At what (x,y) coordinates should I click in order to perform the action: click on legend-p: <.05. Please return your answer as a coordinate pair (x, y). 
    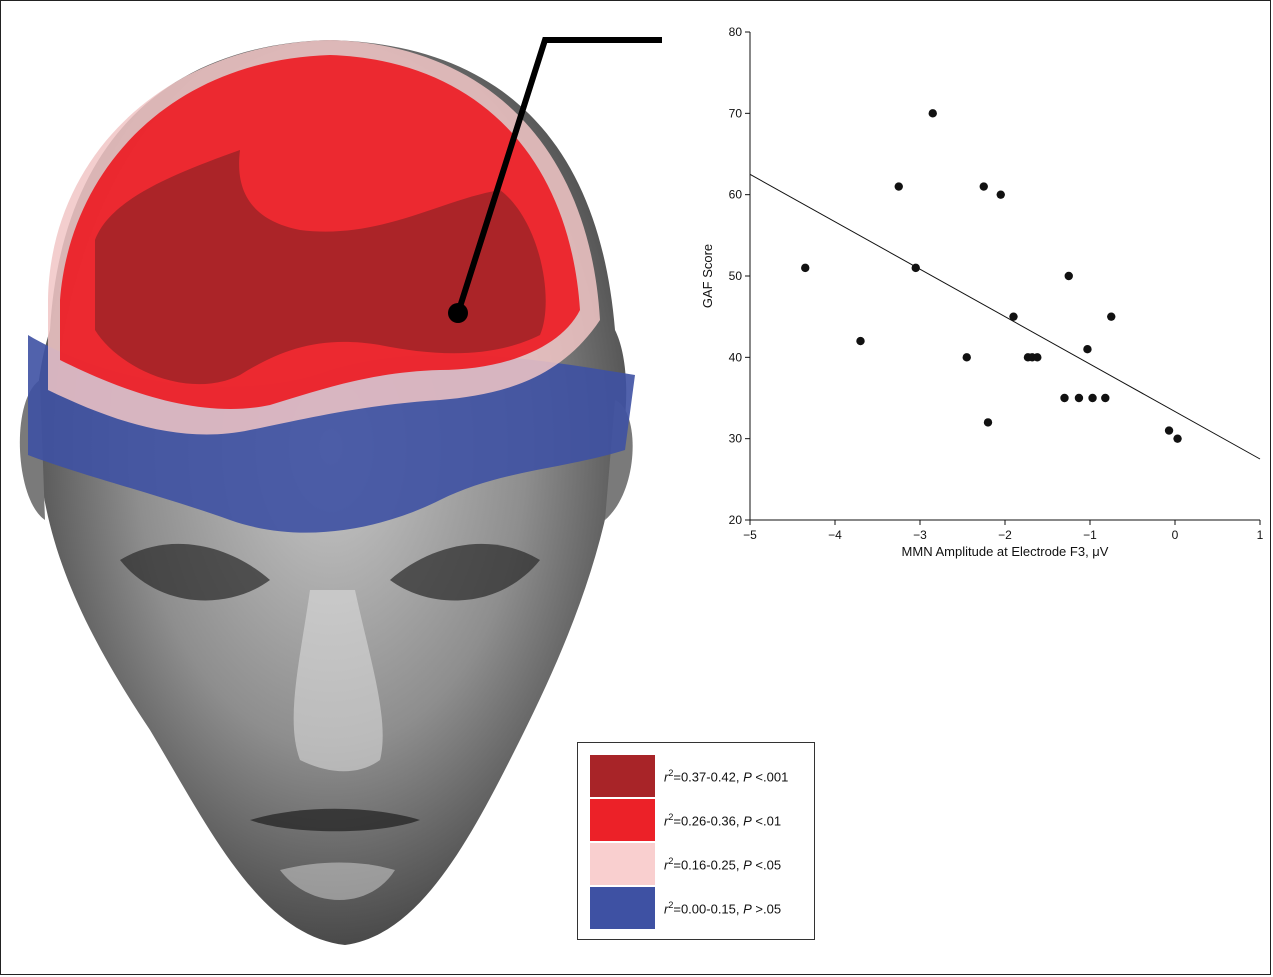
    Looking at the image, I should click on (768, 865).